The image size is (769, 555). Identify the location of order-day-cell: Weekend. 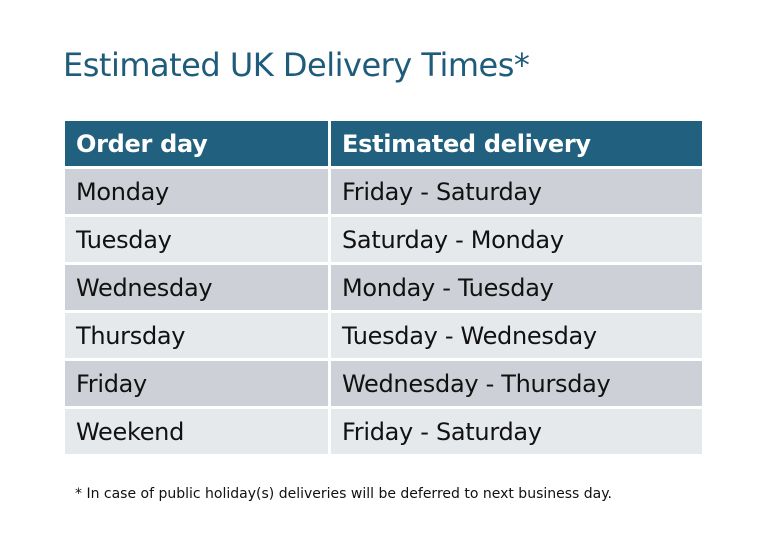
(196, 431).